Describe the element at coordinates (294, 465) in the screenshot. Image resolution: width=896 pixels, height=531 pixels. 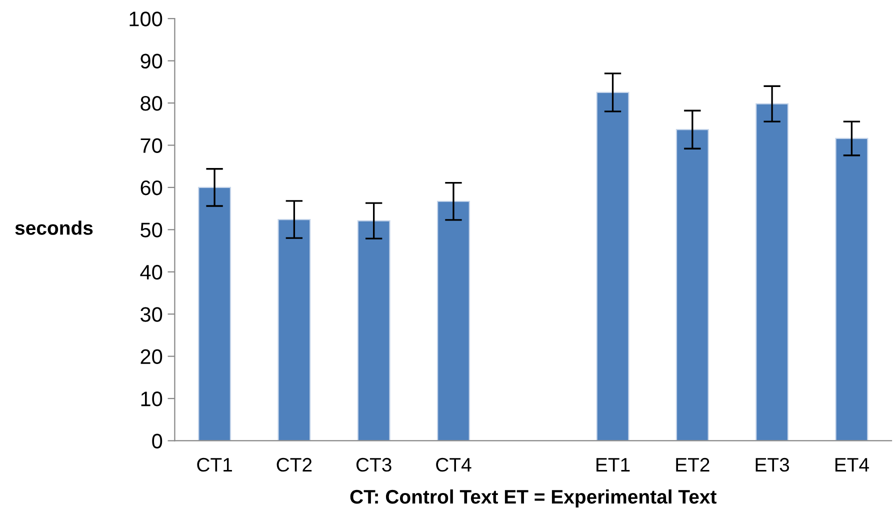
I see `x-tick-label: CT2` at that location.